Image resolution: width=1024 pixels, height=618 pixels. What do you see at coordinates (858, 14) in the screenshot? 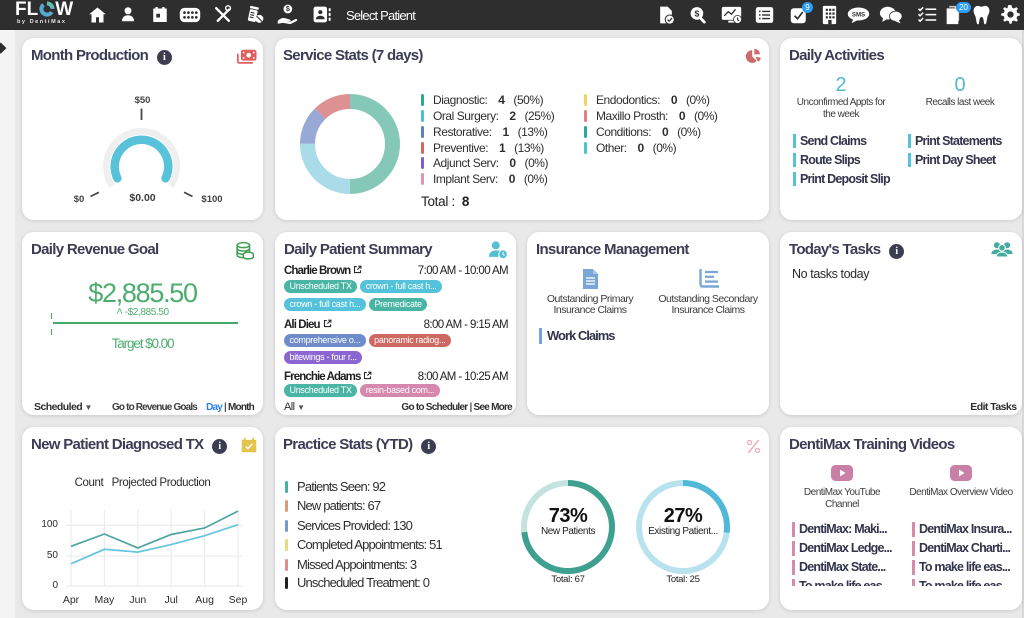
I see `svg-text: SMS` at bounding box center [858, 14].